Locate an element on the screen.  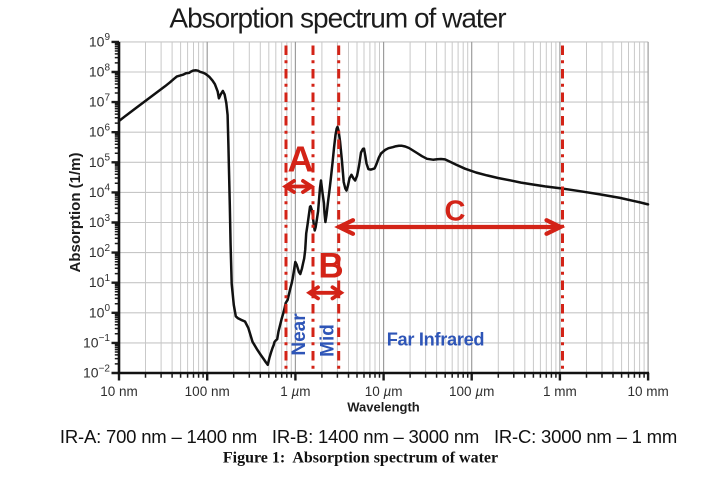
svg-text: B is located at coordinates (330, 266).